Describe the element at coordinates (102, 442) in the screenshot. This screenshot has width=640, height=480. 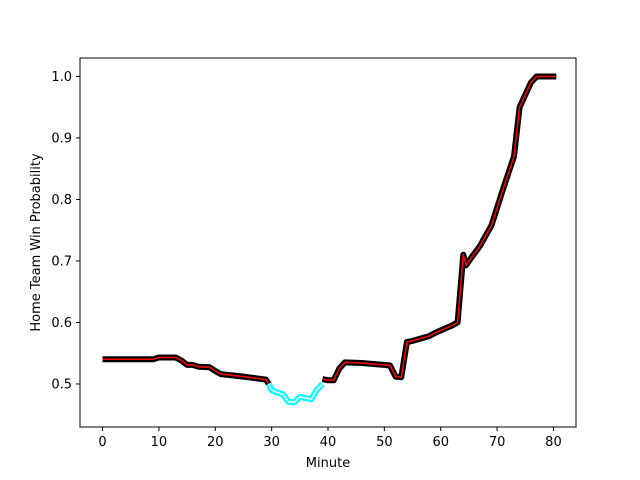
I see `x-tick-label: 0` at that location.